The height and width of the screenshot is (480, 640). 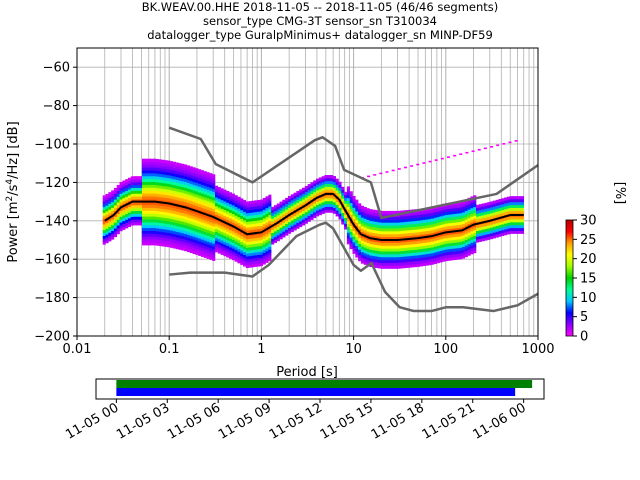 I want to click on y-tick-label: −140, so click(x=52, y=221).